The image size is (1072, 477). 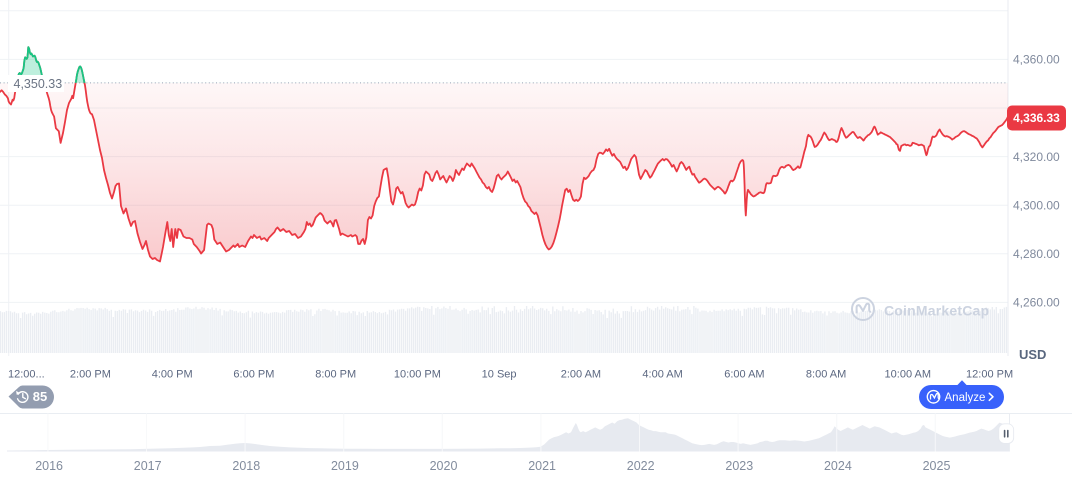 I want to click on svg-text: 10 Sep, so click(x=499, y=375).